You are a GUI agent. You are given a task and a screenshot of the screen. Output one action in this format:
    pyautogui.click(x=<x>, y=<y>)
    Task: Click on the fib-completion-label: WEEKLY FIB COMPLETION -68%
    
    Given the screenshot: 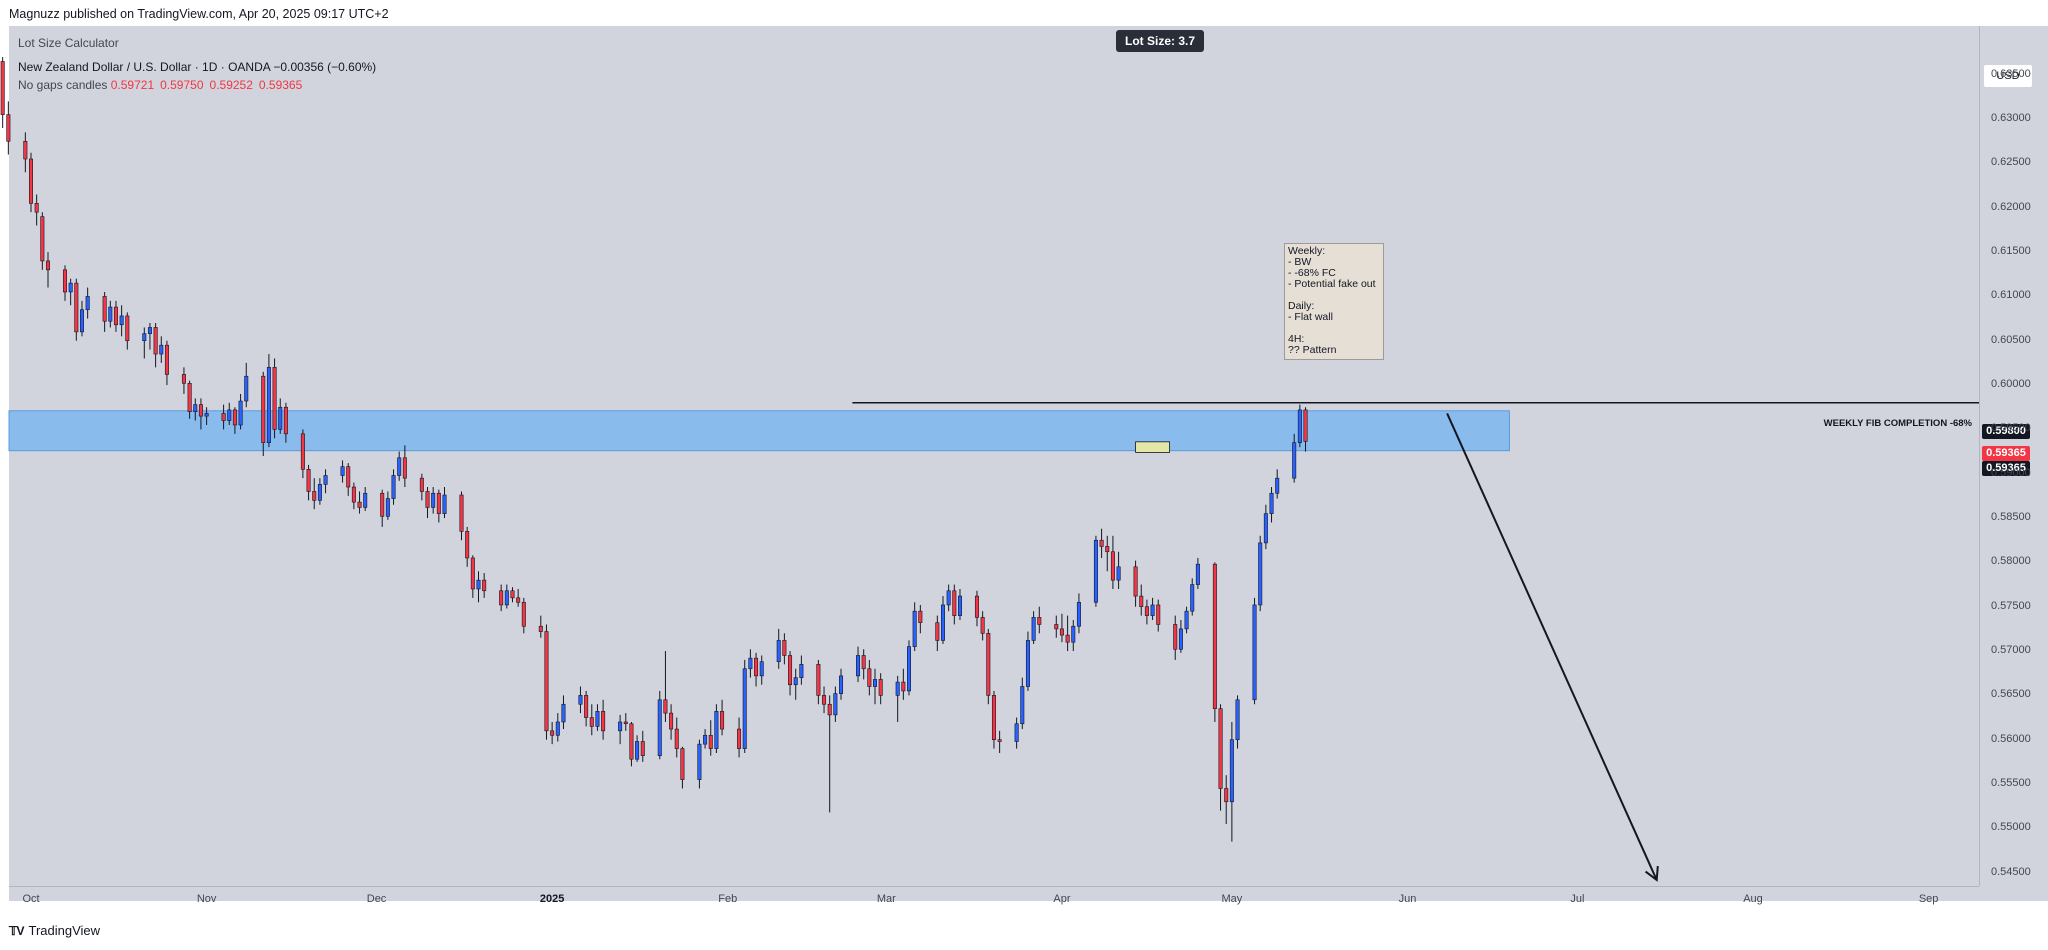 What is the action you would take?
    pyautogui.click(x=1897, y=423)
    